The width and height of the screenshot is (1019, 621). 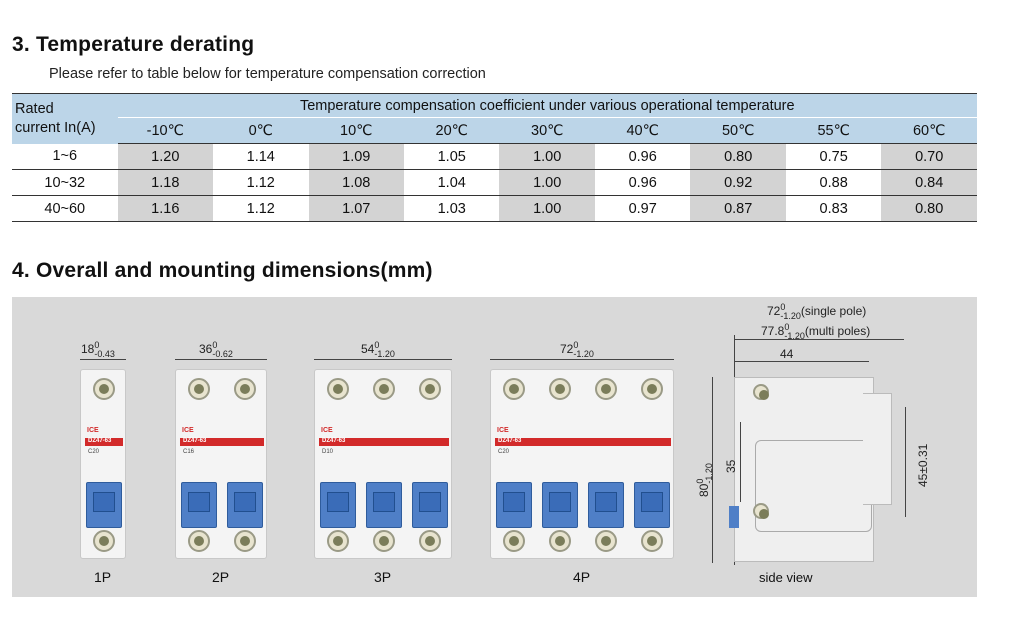 I want to click on section4-heading: 4. Overall and mounting dimensions(mm), so click(x=222, y=270).